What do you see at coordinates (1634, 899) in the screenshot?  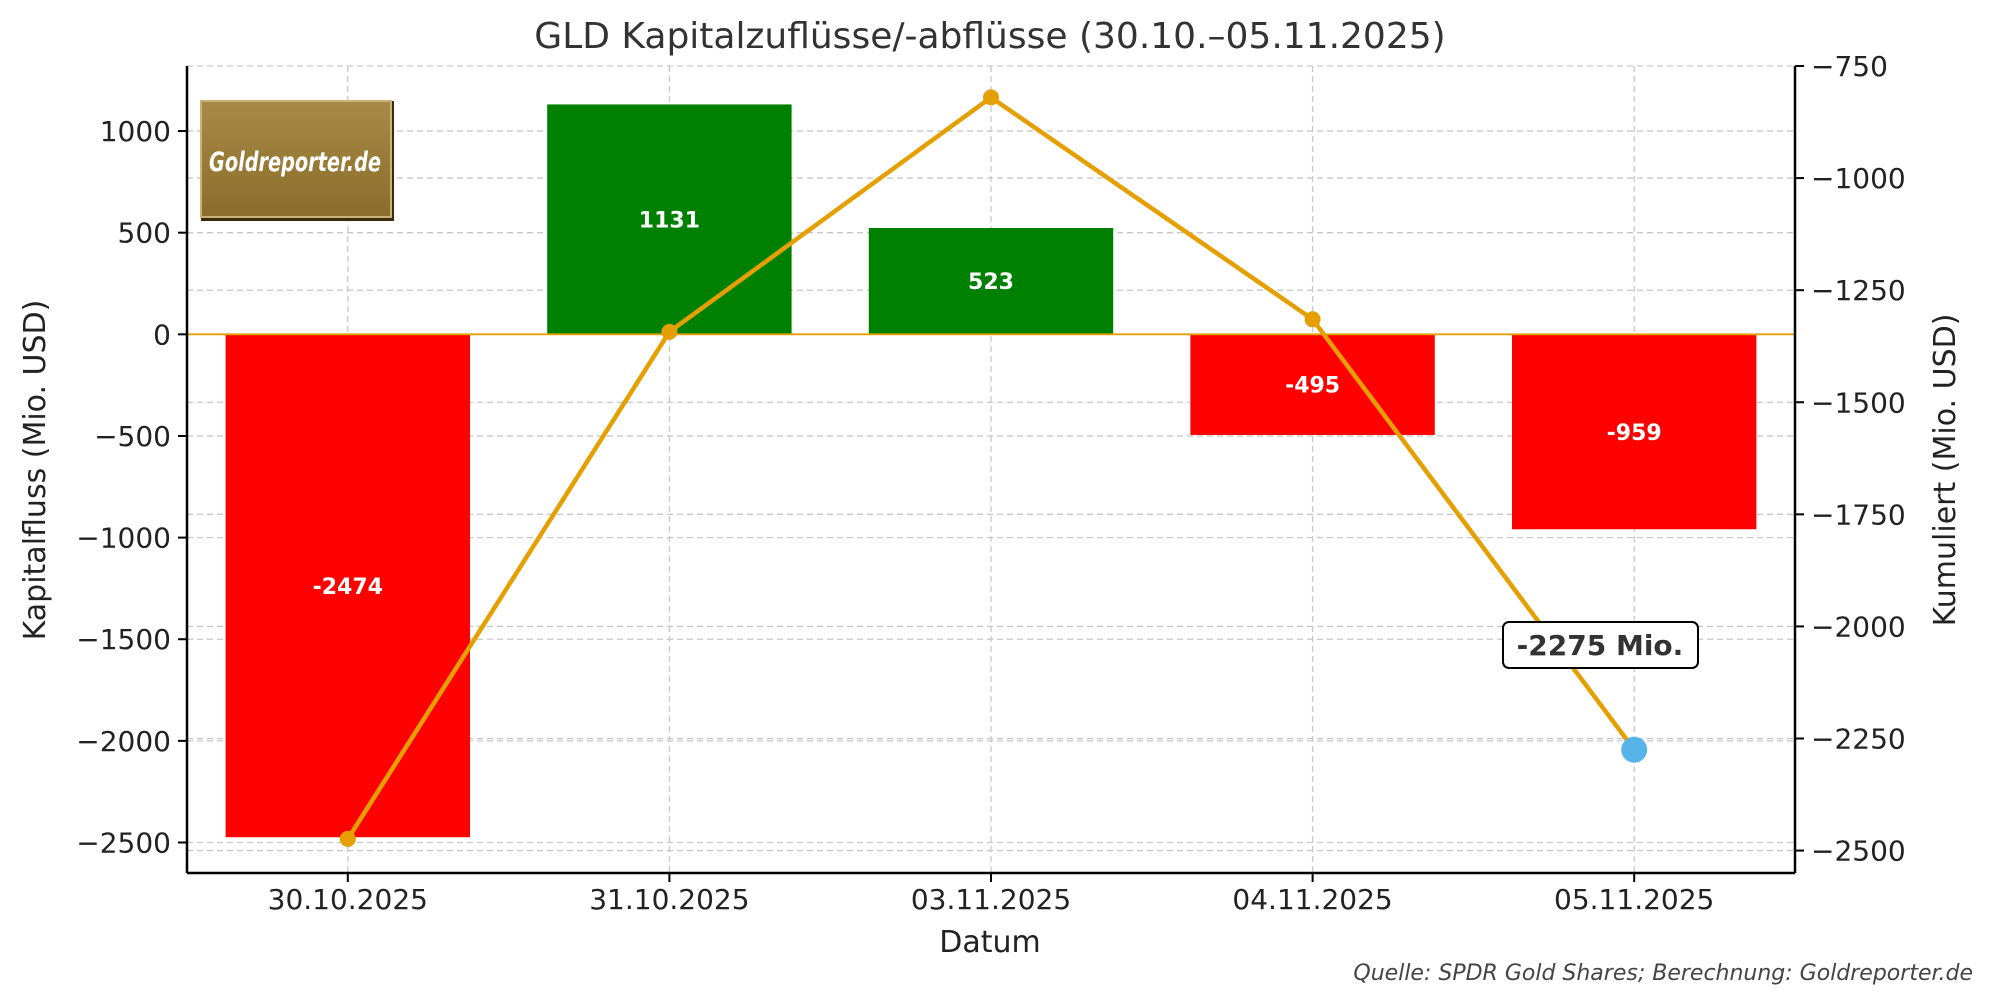 I see `x-tick-label: 05.11.2025` at bounding box center [1634, 899].